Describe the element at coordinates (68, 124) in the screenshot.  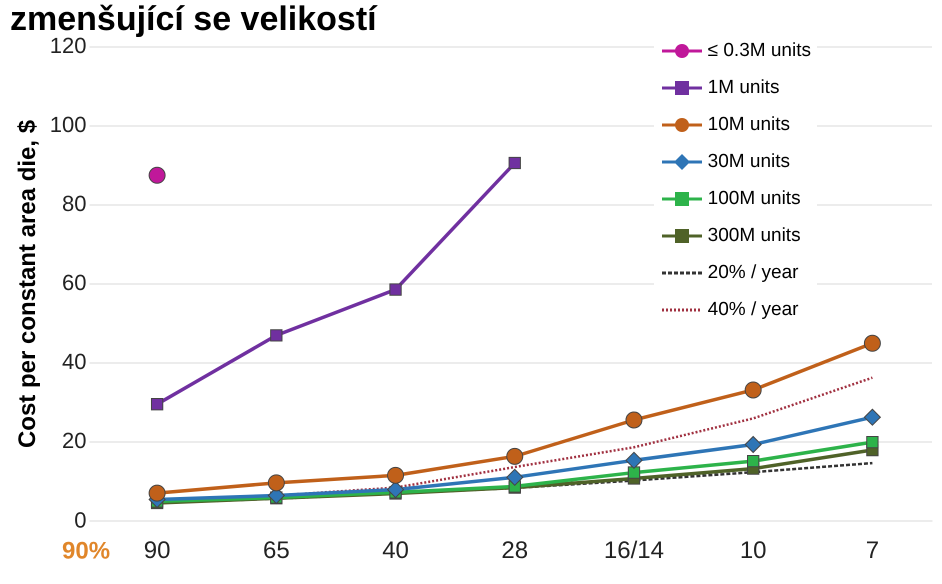
I see `y-tick-label: 100` at that location.